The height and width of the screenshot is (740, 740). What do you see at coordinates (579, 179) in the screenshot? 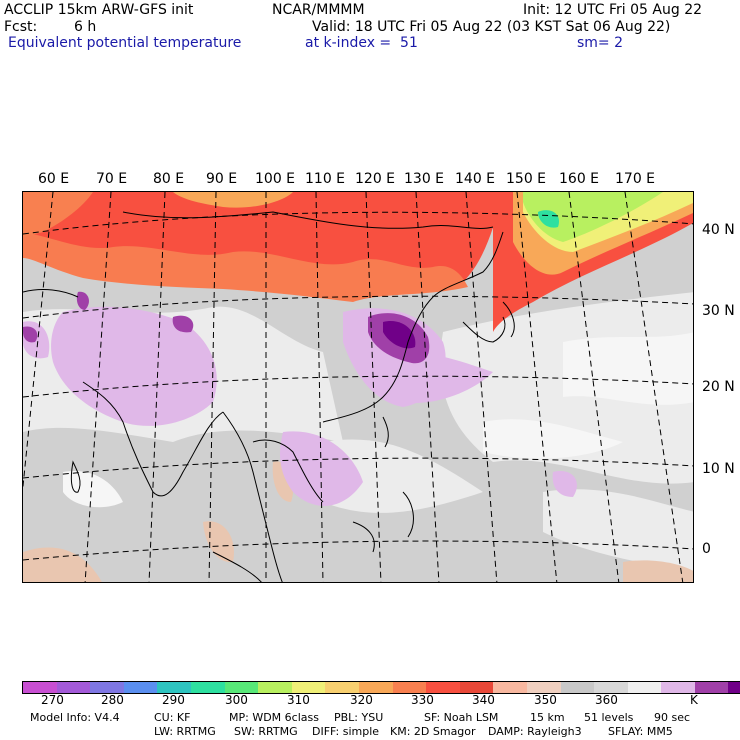
I see `lon-label-160e: 160 E` at bounding box center [579, 179].